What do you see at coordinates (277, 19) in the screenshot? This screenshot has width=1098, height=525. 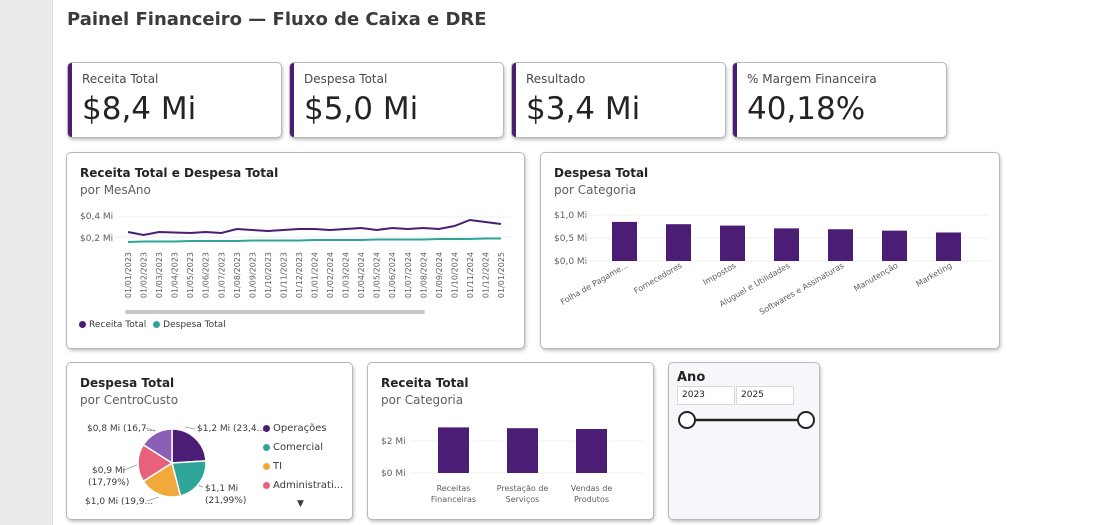 I see `page-title: Painel Financeiro — Fluxo de Caixa e DRE` at bounding box center [277, 19].